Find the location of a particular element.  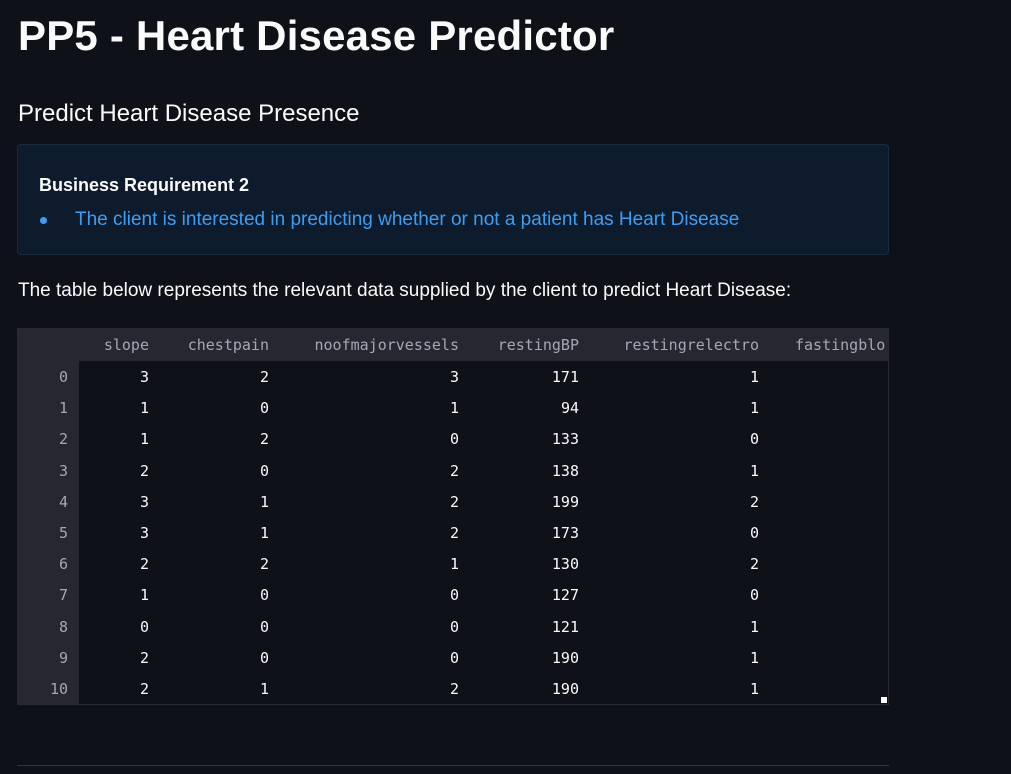

row-index: 9 is located at coordinates (63, 657).